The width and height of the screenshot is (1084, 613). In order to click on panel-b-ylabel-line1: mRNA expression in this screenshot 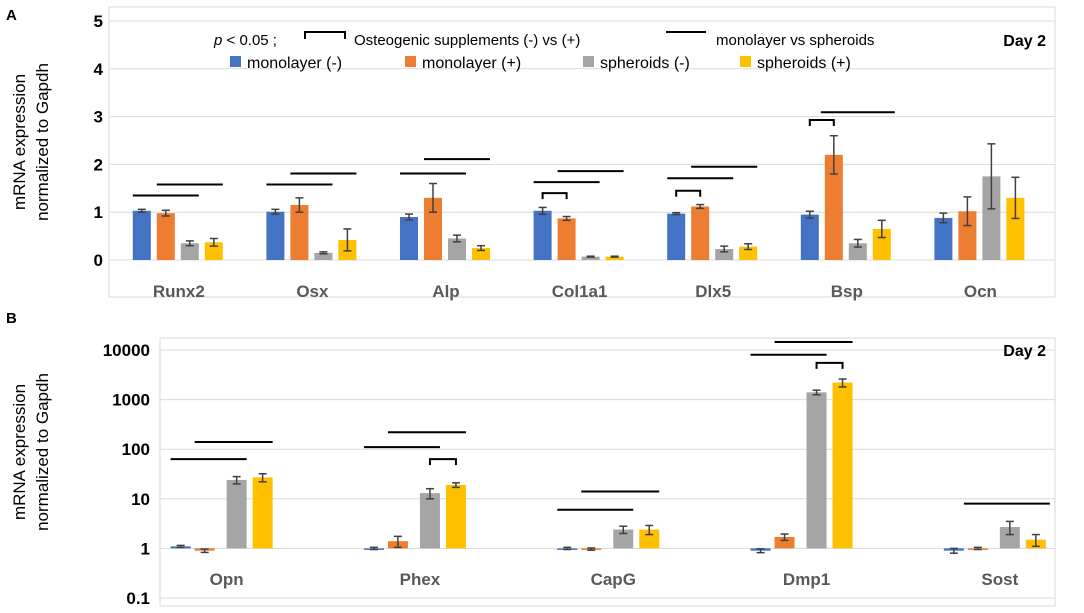, I will do `click(19, 452)`.